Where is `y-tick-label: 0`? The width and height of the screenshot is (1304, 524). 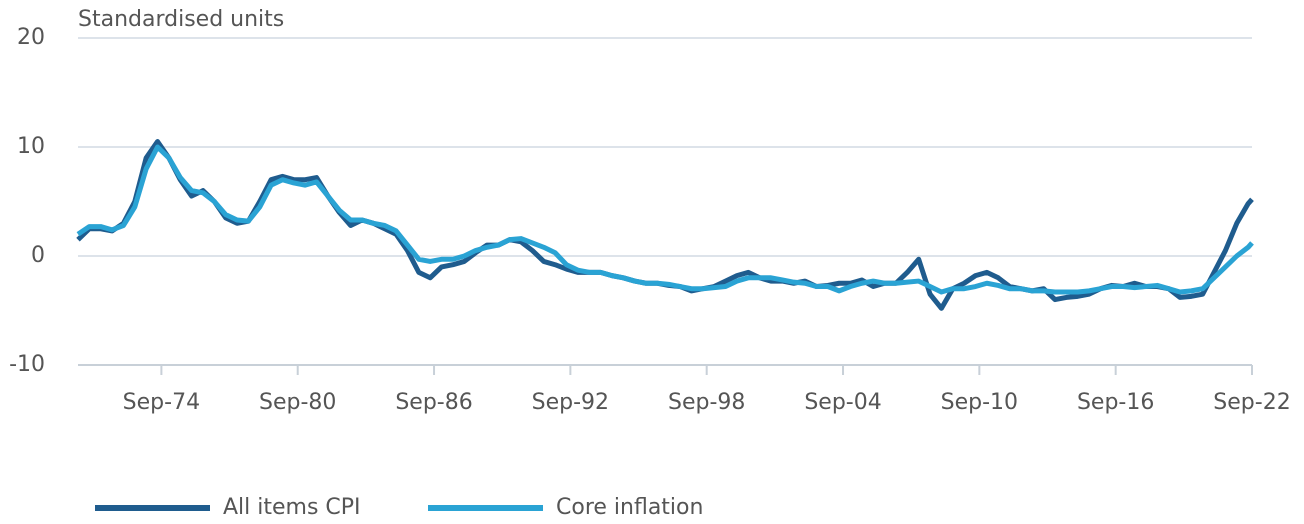 y-tick-label: 0 is located at coordinates (38, 255).